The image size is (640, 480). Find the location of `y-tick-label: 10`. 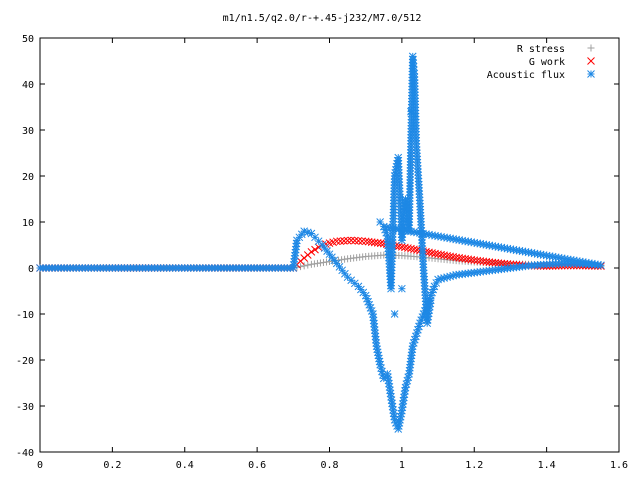

y-tick-label: 10 is located at coordinates (28, 223).